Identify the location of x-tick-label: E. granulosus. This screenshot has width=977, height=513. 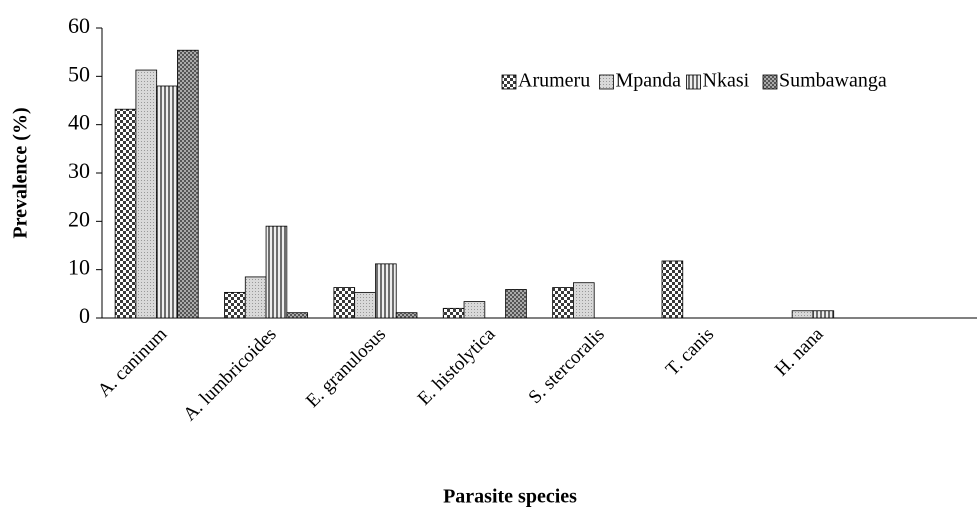
(346, 368).